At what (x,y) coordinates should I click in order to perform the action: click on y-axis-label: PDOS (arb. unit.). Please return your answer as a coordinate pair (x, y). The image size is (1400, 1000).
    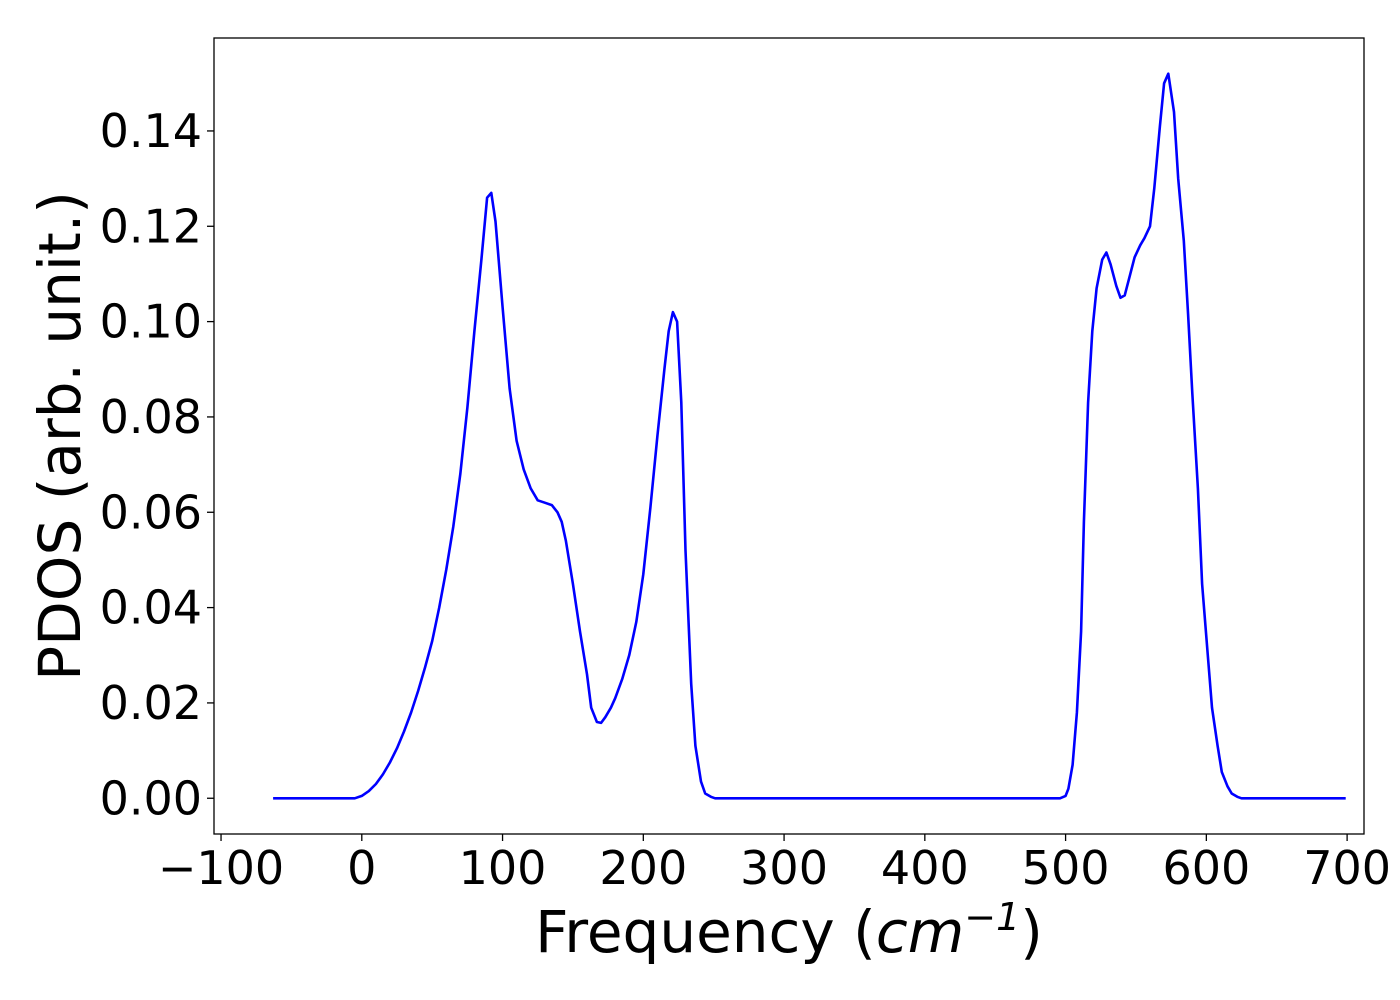
    Looking at the image, I should click on (60, 436).